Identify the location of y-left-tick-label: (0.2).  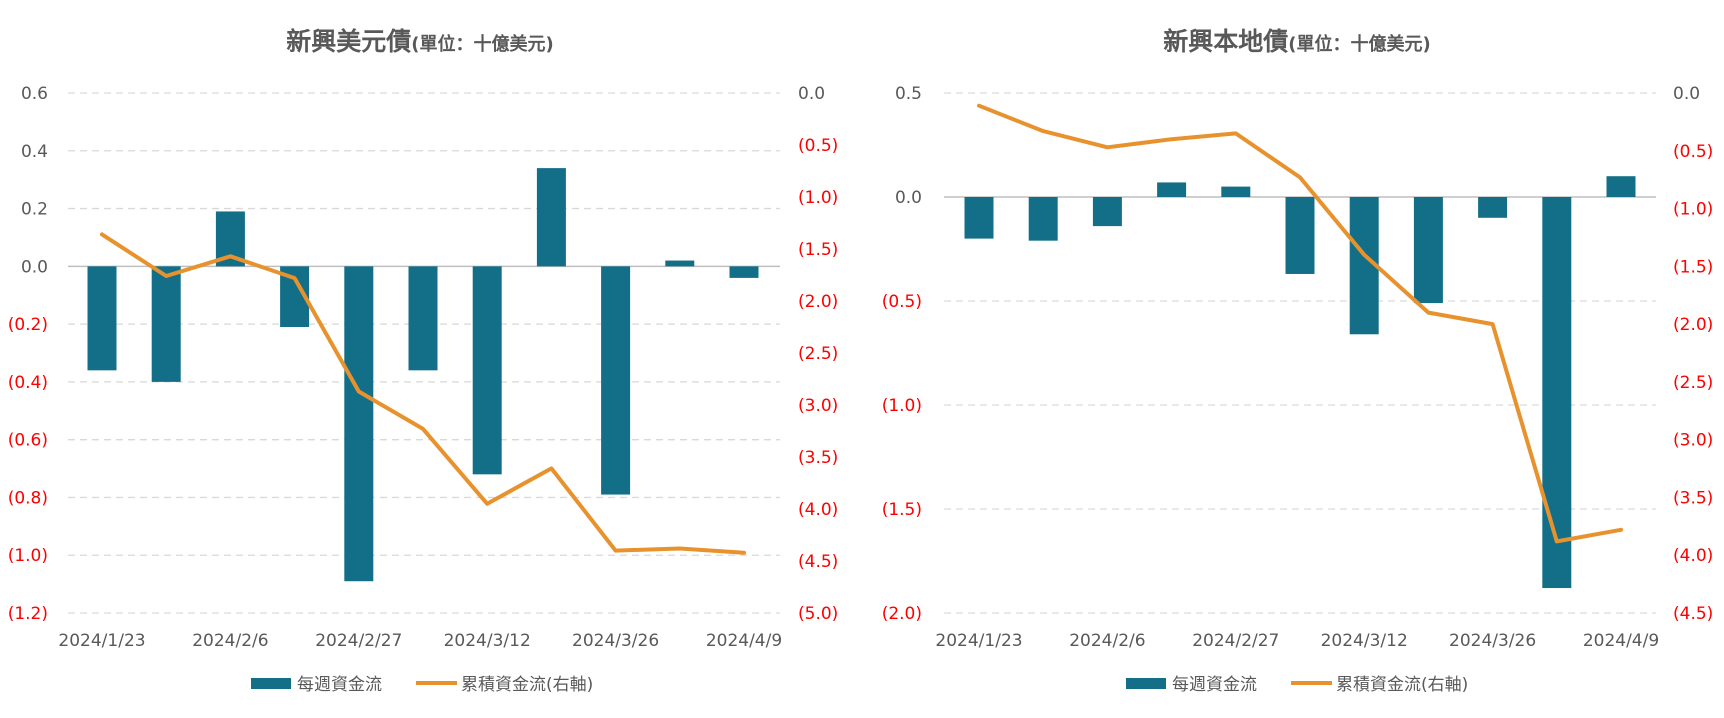
(28, 325).